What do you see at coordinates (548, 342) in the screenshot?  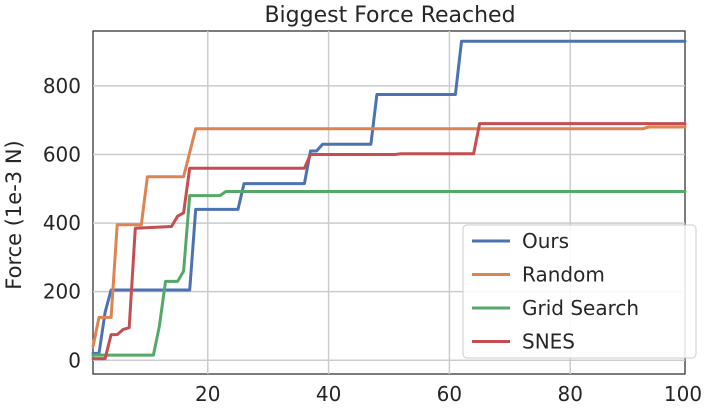 I see `legend-label: SNES` at bounding box center [548, 342].